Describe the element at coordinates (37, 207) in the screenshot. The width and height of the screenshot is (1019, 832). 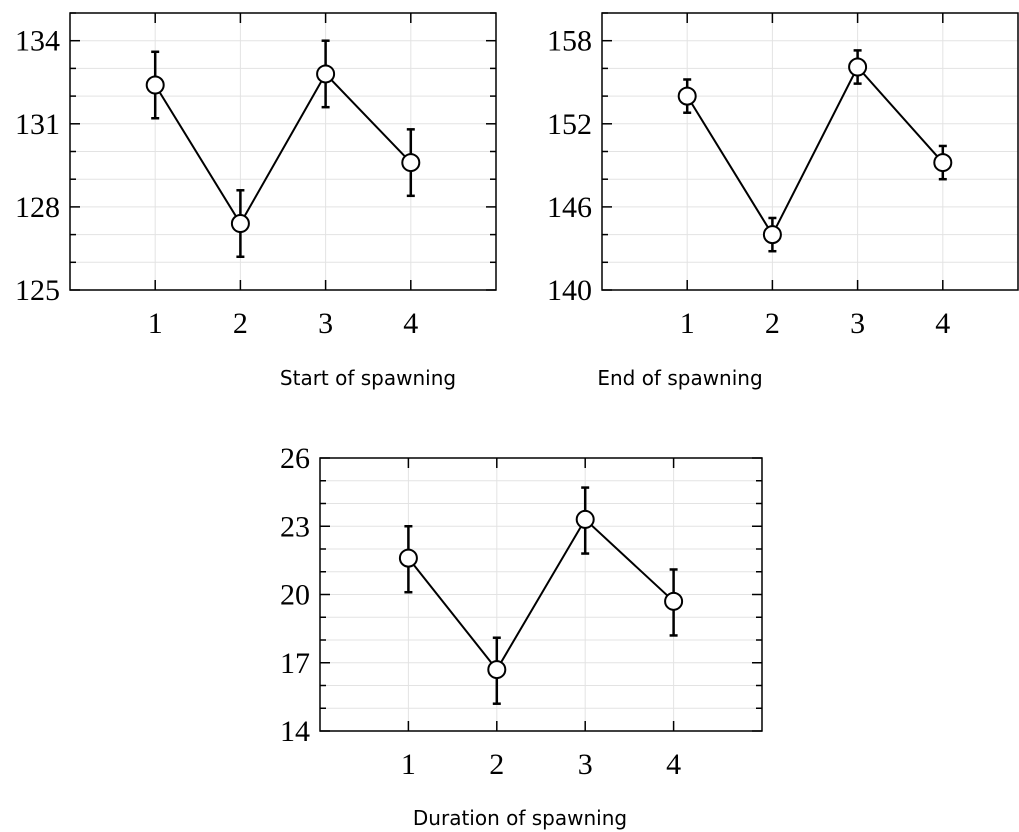
I see `y-tick-label: 128` at that location.